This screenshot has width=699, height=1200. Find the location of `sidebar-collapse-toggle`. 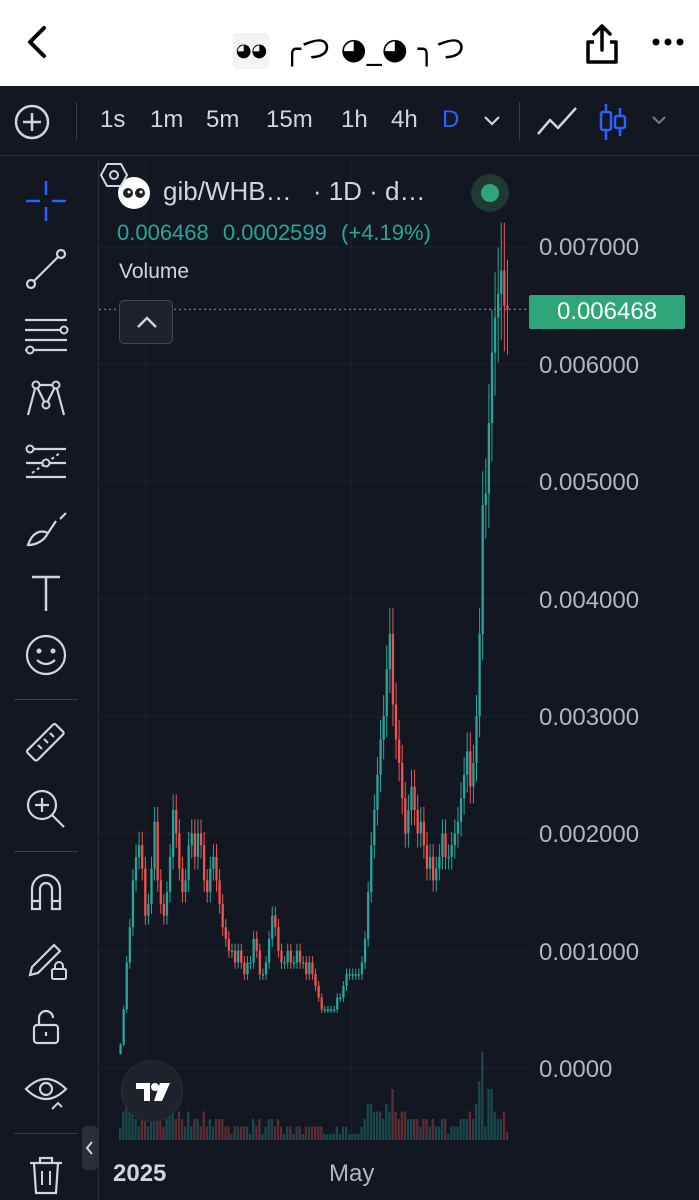

sidebar-collapse-toggle is located at coordinates (90, 1148).